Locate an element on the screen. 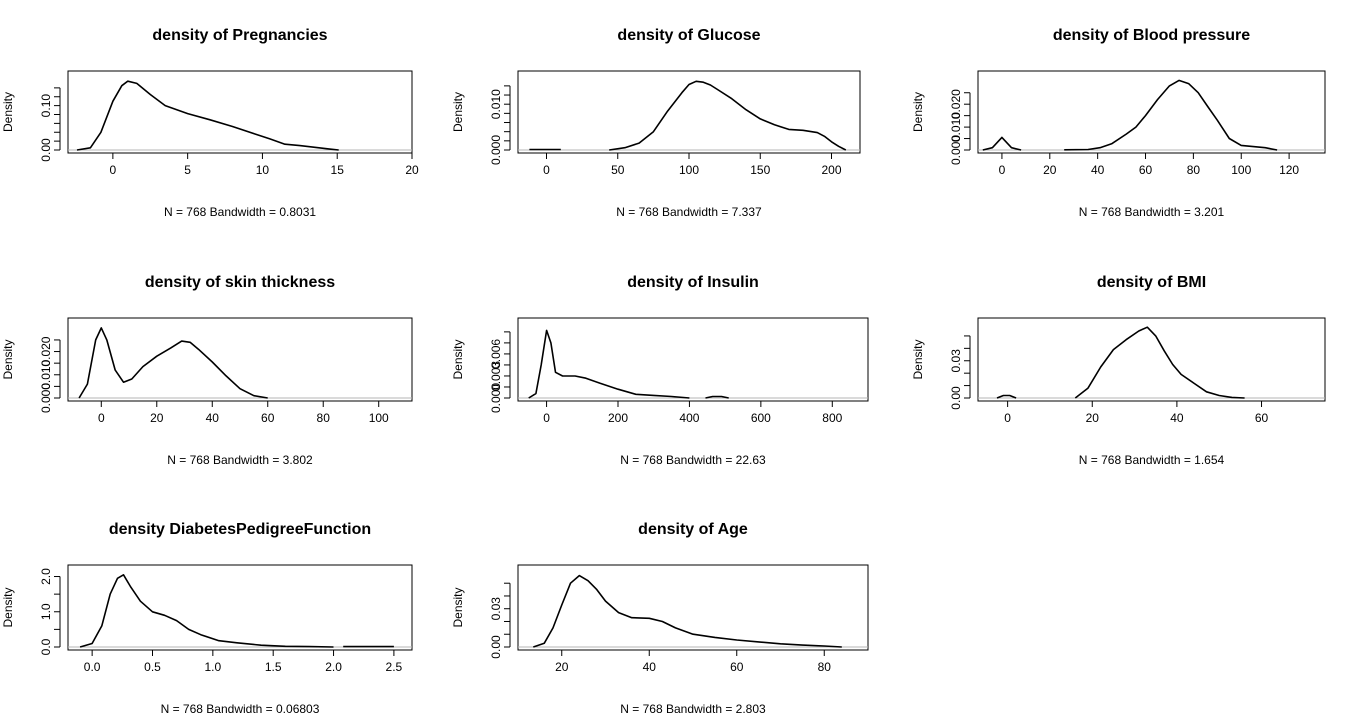  panel-title: density of Pregnancies is located at coordinates (239, 35).